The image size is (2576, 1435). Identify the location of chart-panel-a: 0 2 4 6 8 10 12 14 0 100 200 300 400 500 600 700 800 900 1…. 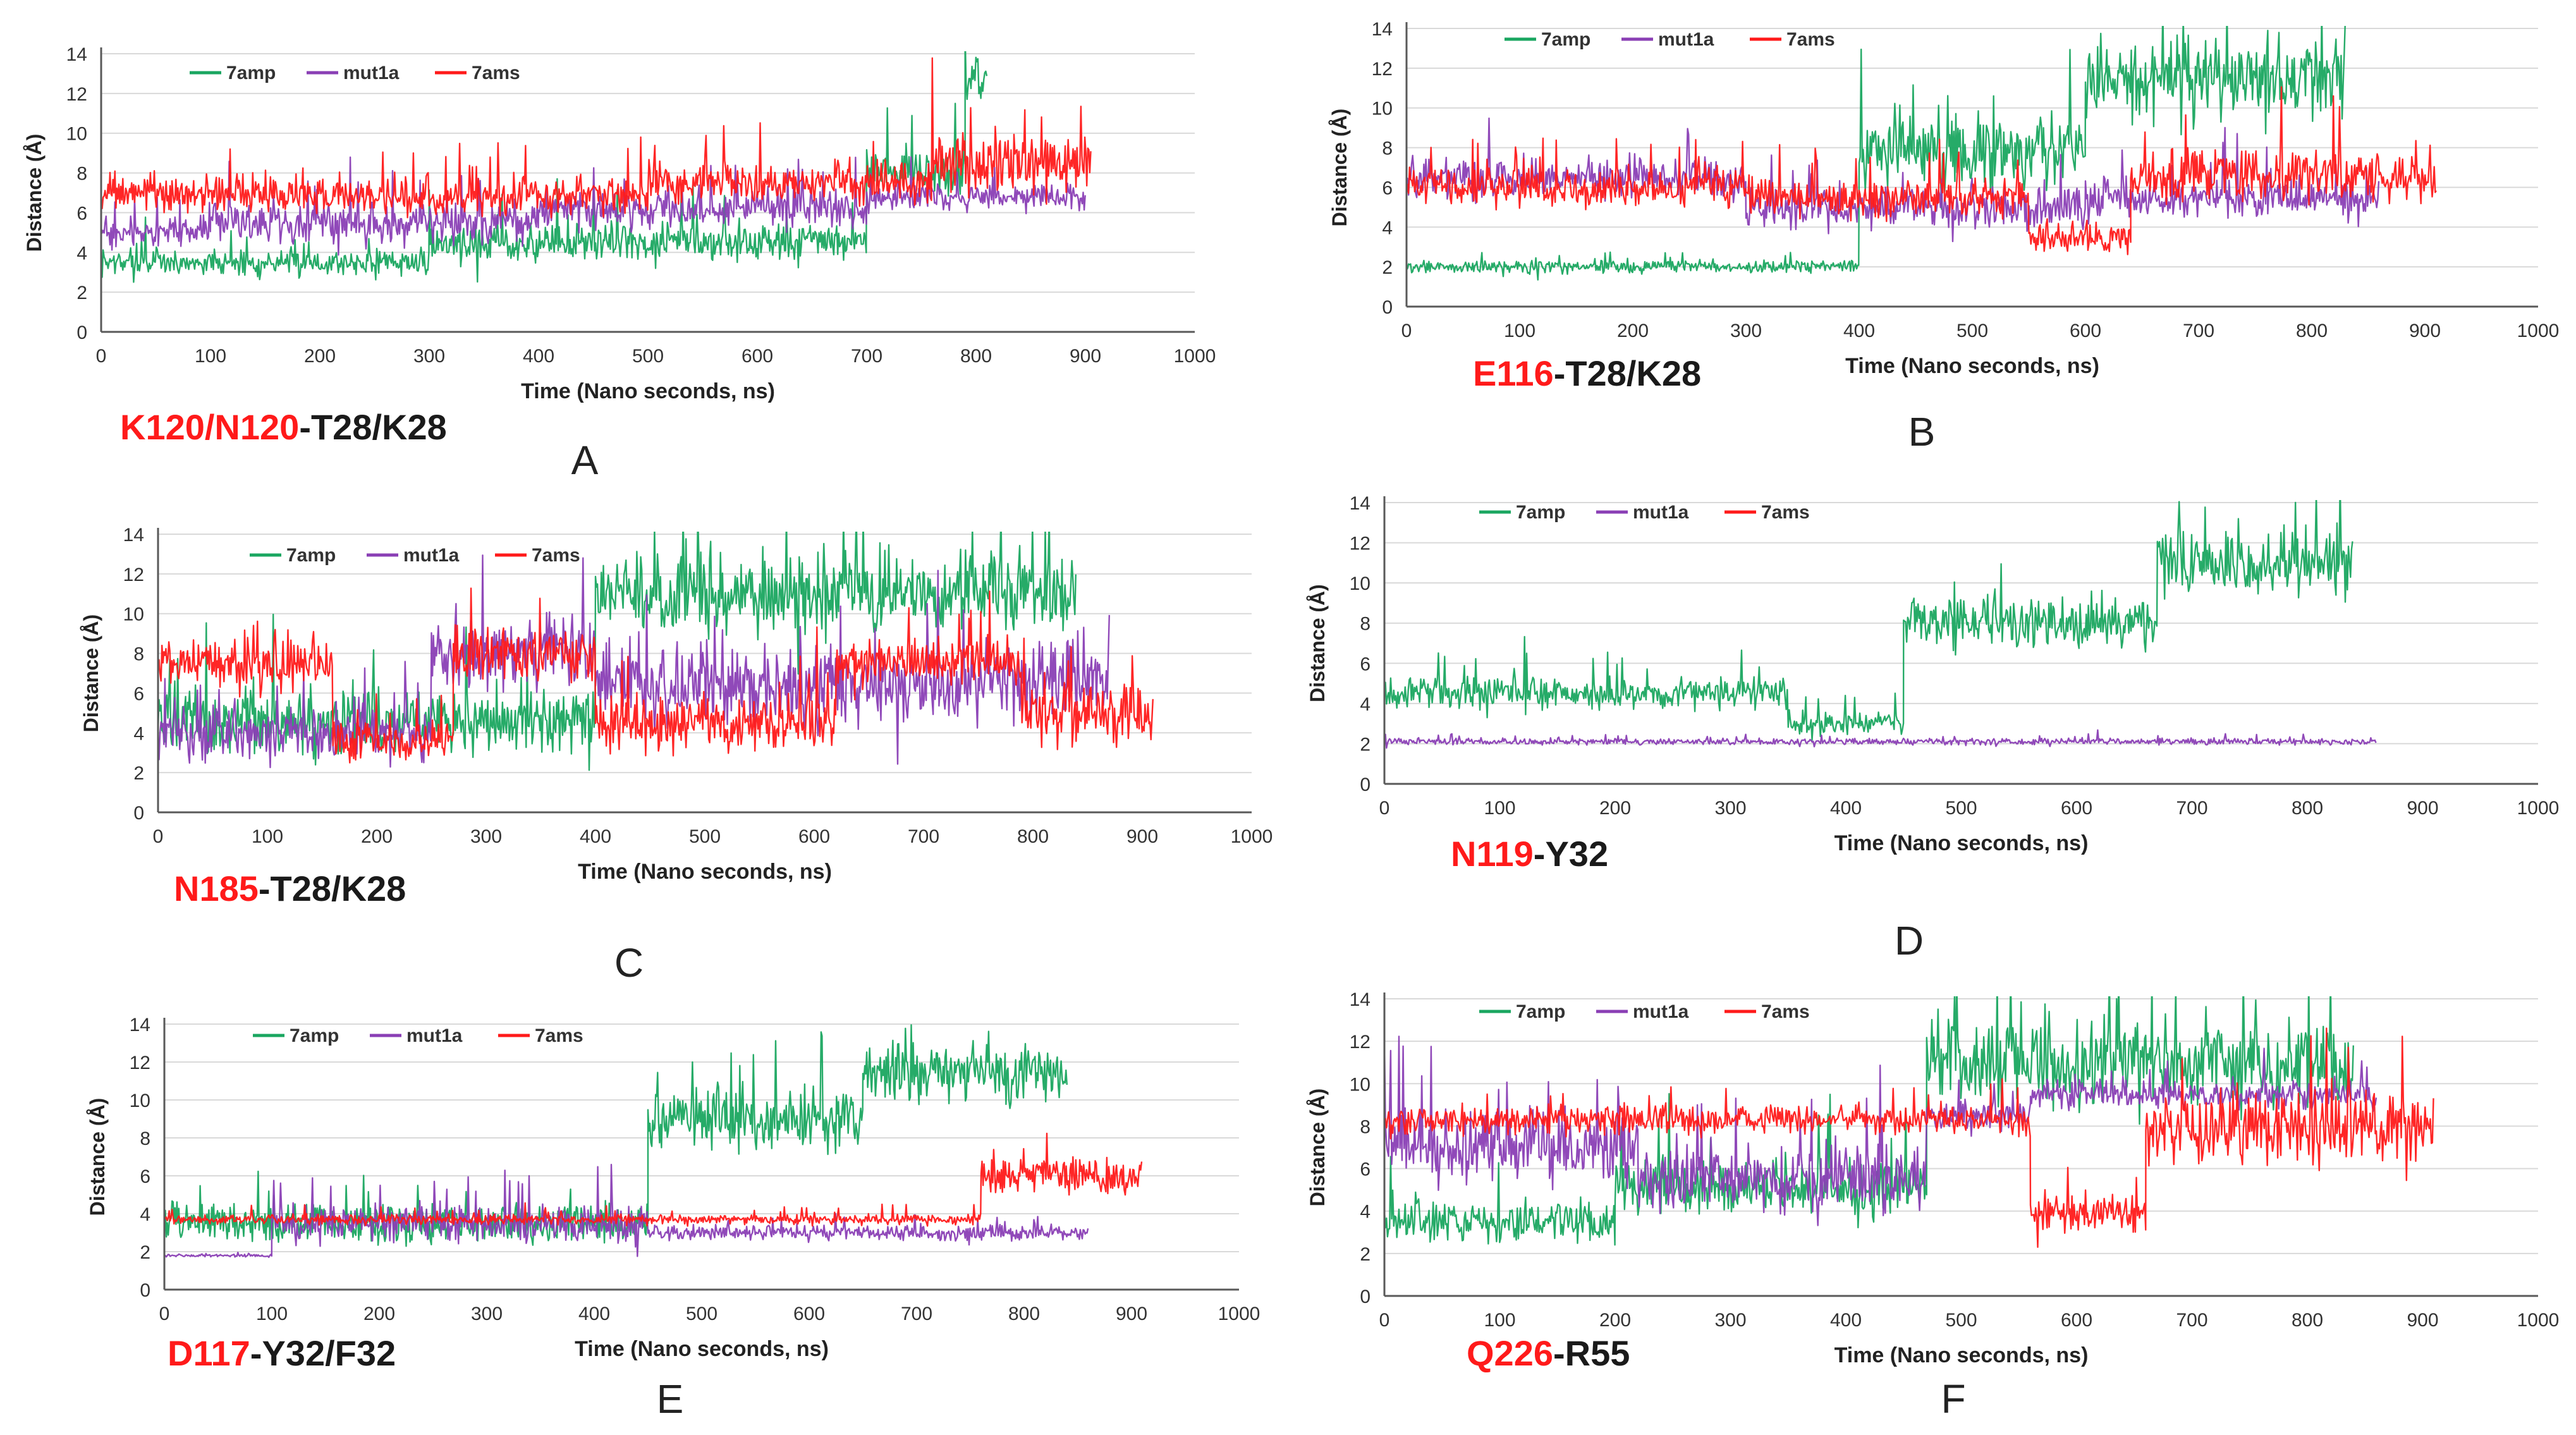
(619, 264).